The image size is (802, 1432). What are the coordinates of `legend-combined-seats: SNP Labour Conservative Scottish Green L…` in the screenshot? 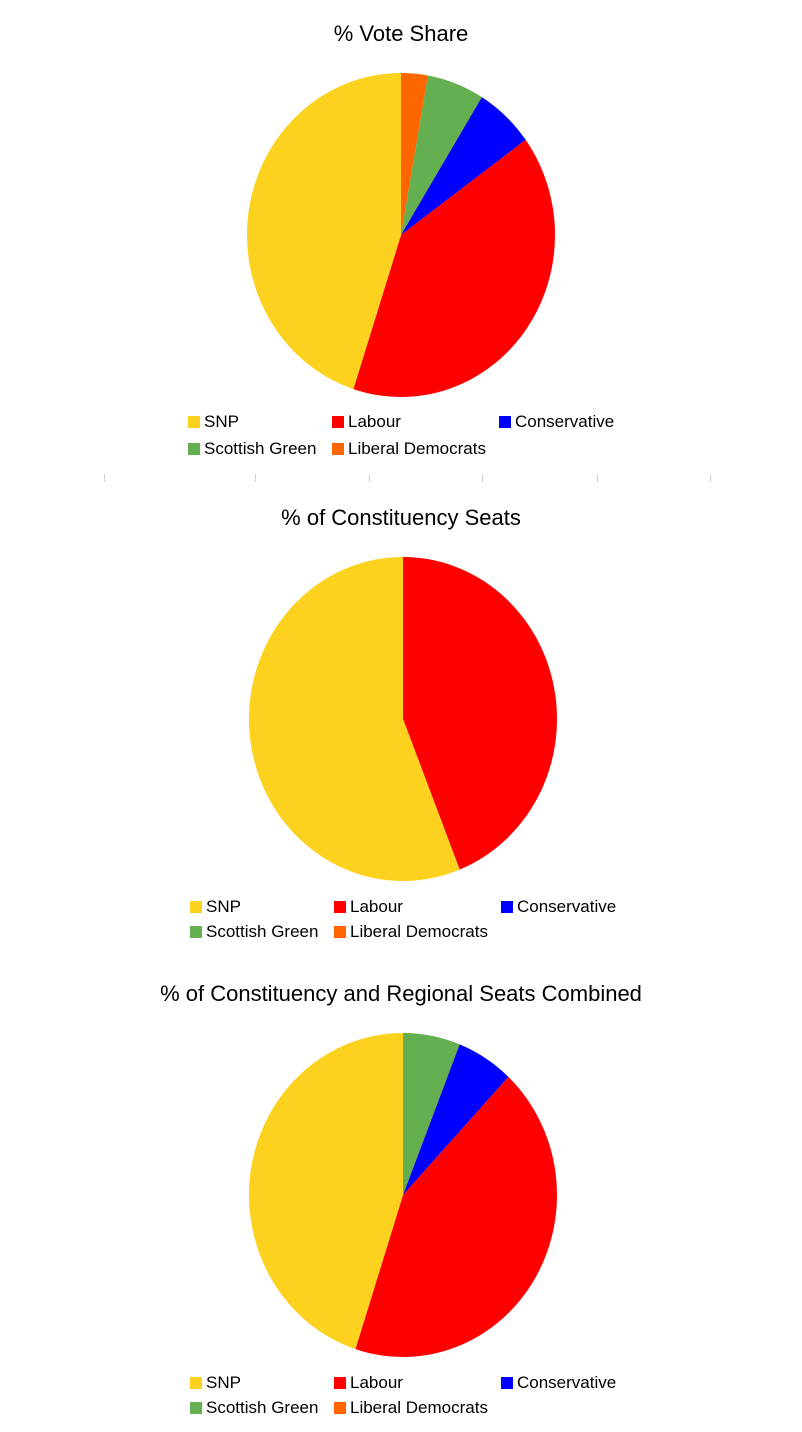 It's located at (401, 1401).